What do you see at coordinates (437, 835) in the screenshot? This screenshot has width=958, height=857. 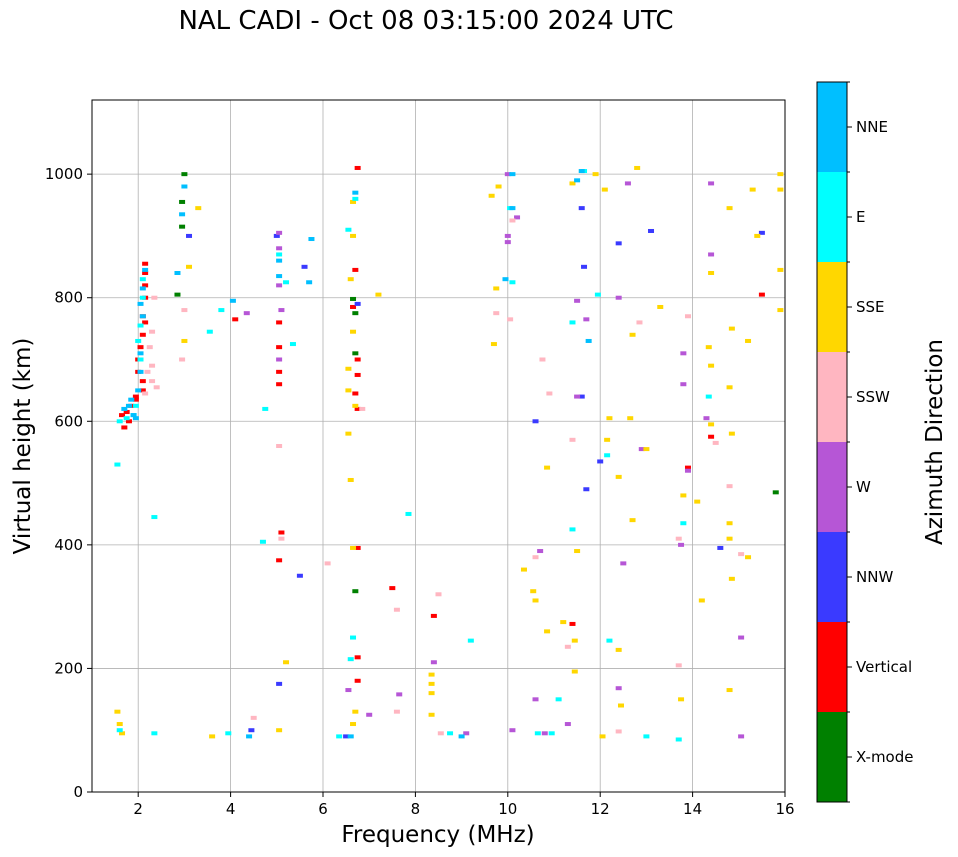 I see `x-axis-label: Frequency (MHz)` at bounding box center [437, 835].